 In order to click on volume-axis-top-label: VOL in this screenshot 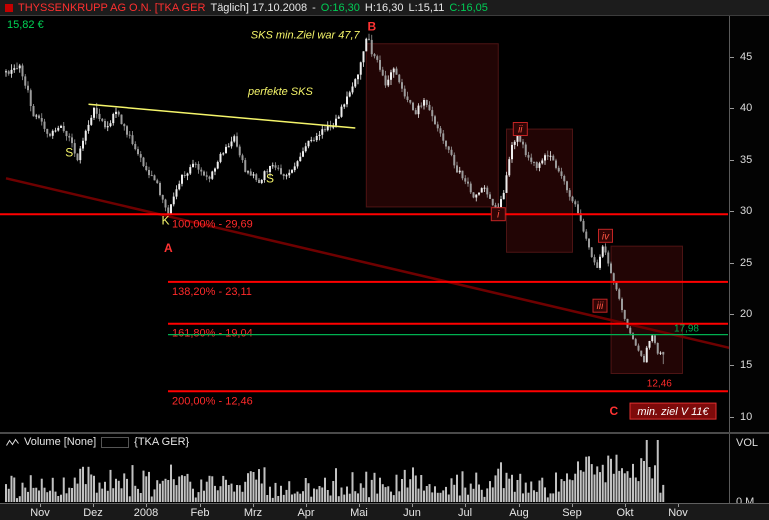, I will do `click(747, 443)`.